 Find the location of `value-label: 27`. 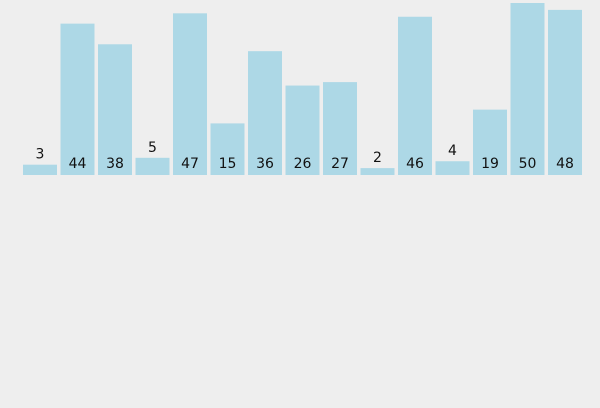

value-label: 27 is located at coordinates (340, 164).